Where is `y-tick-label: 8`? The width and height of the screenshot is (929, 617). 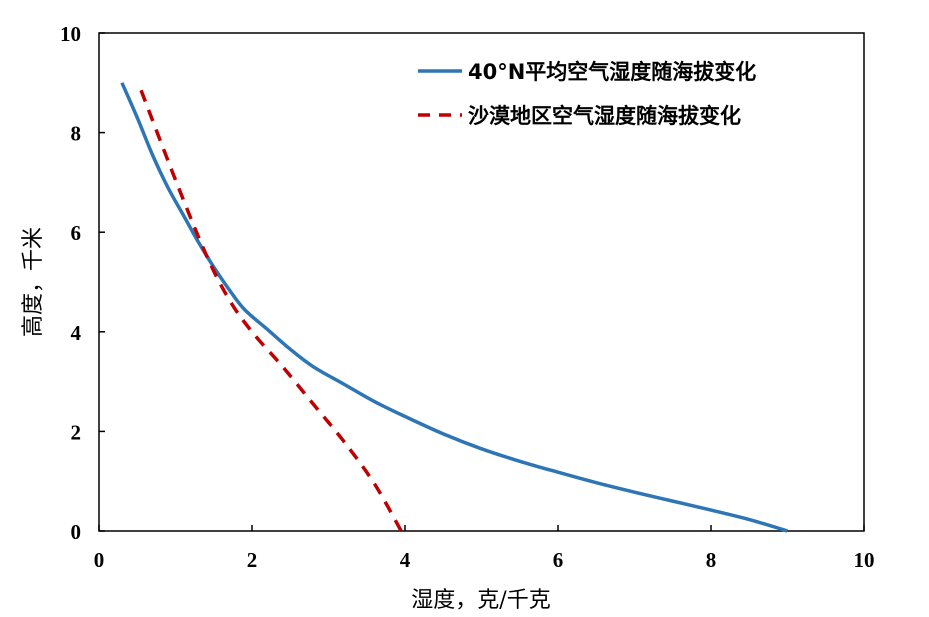
y-tick-label: 8 is located at coordinates (76, 134).